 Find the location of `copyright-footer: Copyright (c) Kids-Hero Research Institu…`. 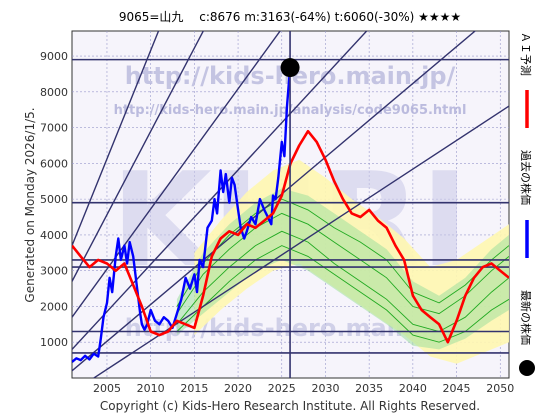

copyright-footer: Copyright (c) Kids-Hero Research Institu… is located at coordinates (290, 406).